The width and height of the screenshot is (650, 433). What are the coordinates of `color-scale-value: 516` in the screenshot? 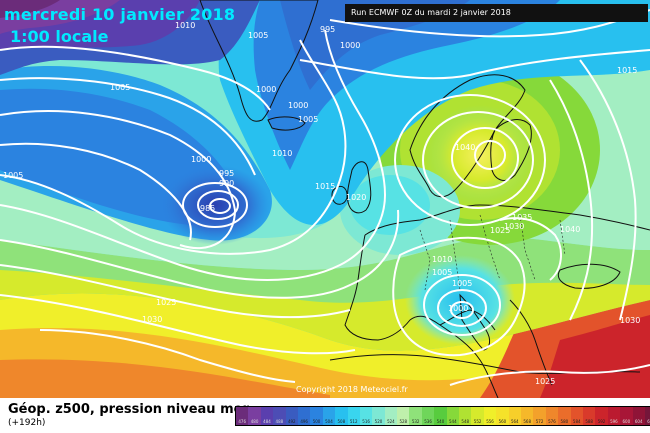 It's located at (366, 421).